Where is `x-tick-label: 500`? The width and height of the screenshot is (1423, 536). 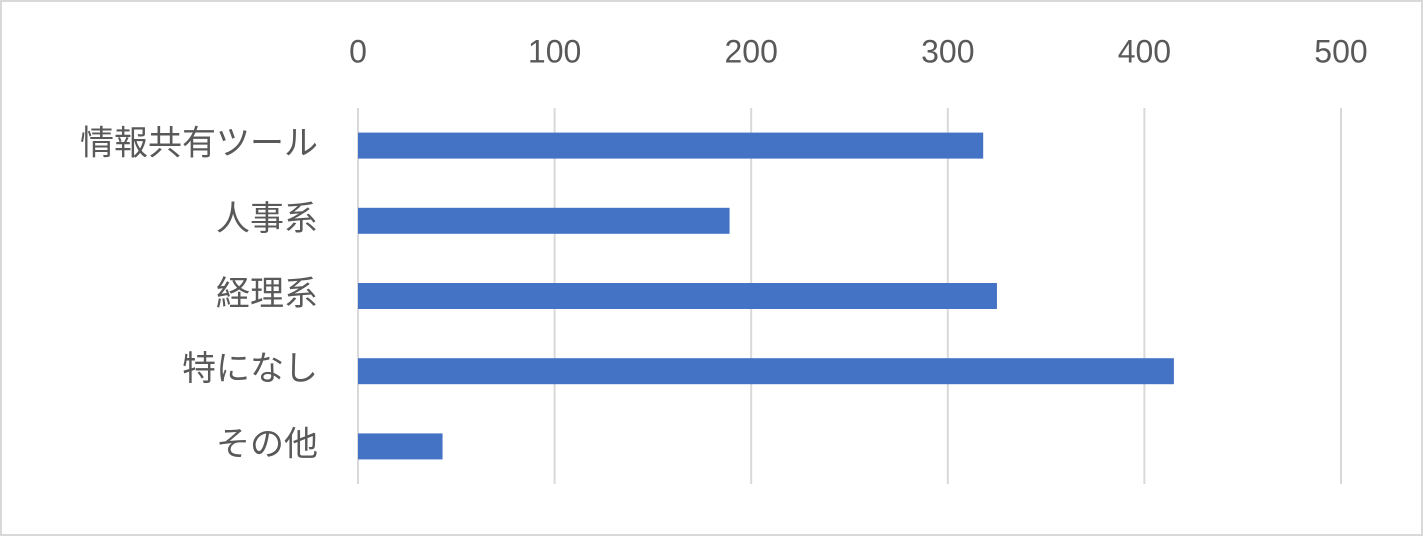 x-tick-label: 500 is located at coordinates (1340, 51).